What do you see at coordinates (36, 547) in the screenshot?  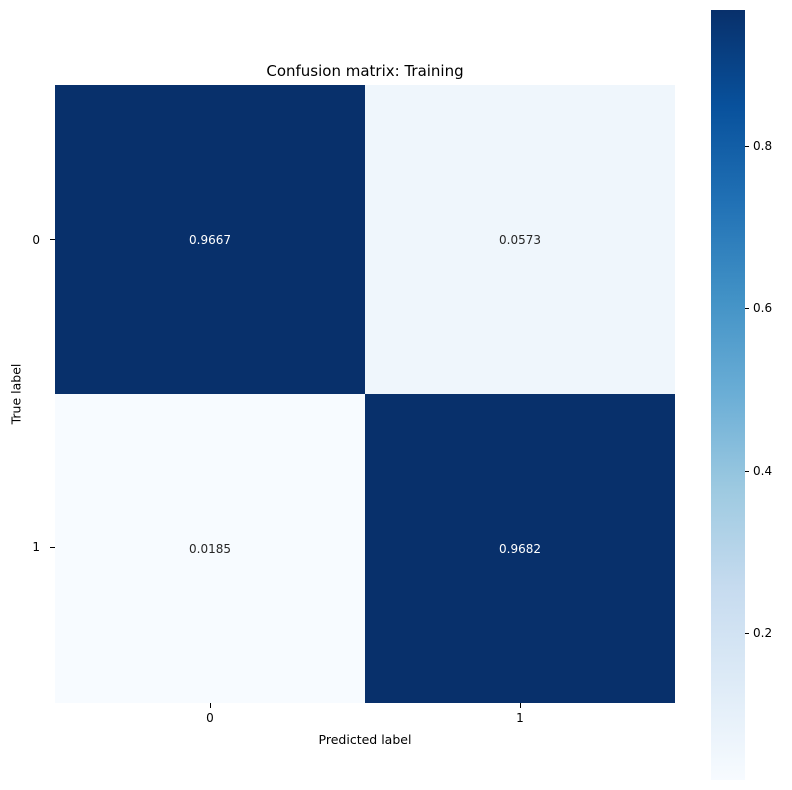 I see `y-tick-label-1: 1` at bounding box center [36, 547].